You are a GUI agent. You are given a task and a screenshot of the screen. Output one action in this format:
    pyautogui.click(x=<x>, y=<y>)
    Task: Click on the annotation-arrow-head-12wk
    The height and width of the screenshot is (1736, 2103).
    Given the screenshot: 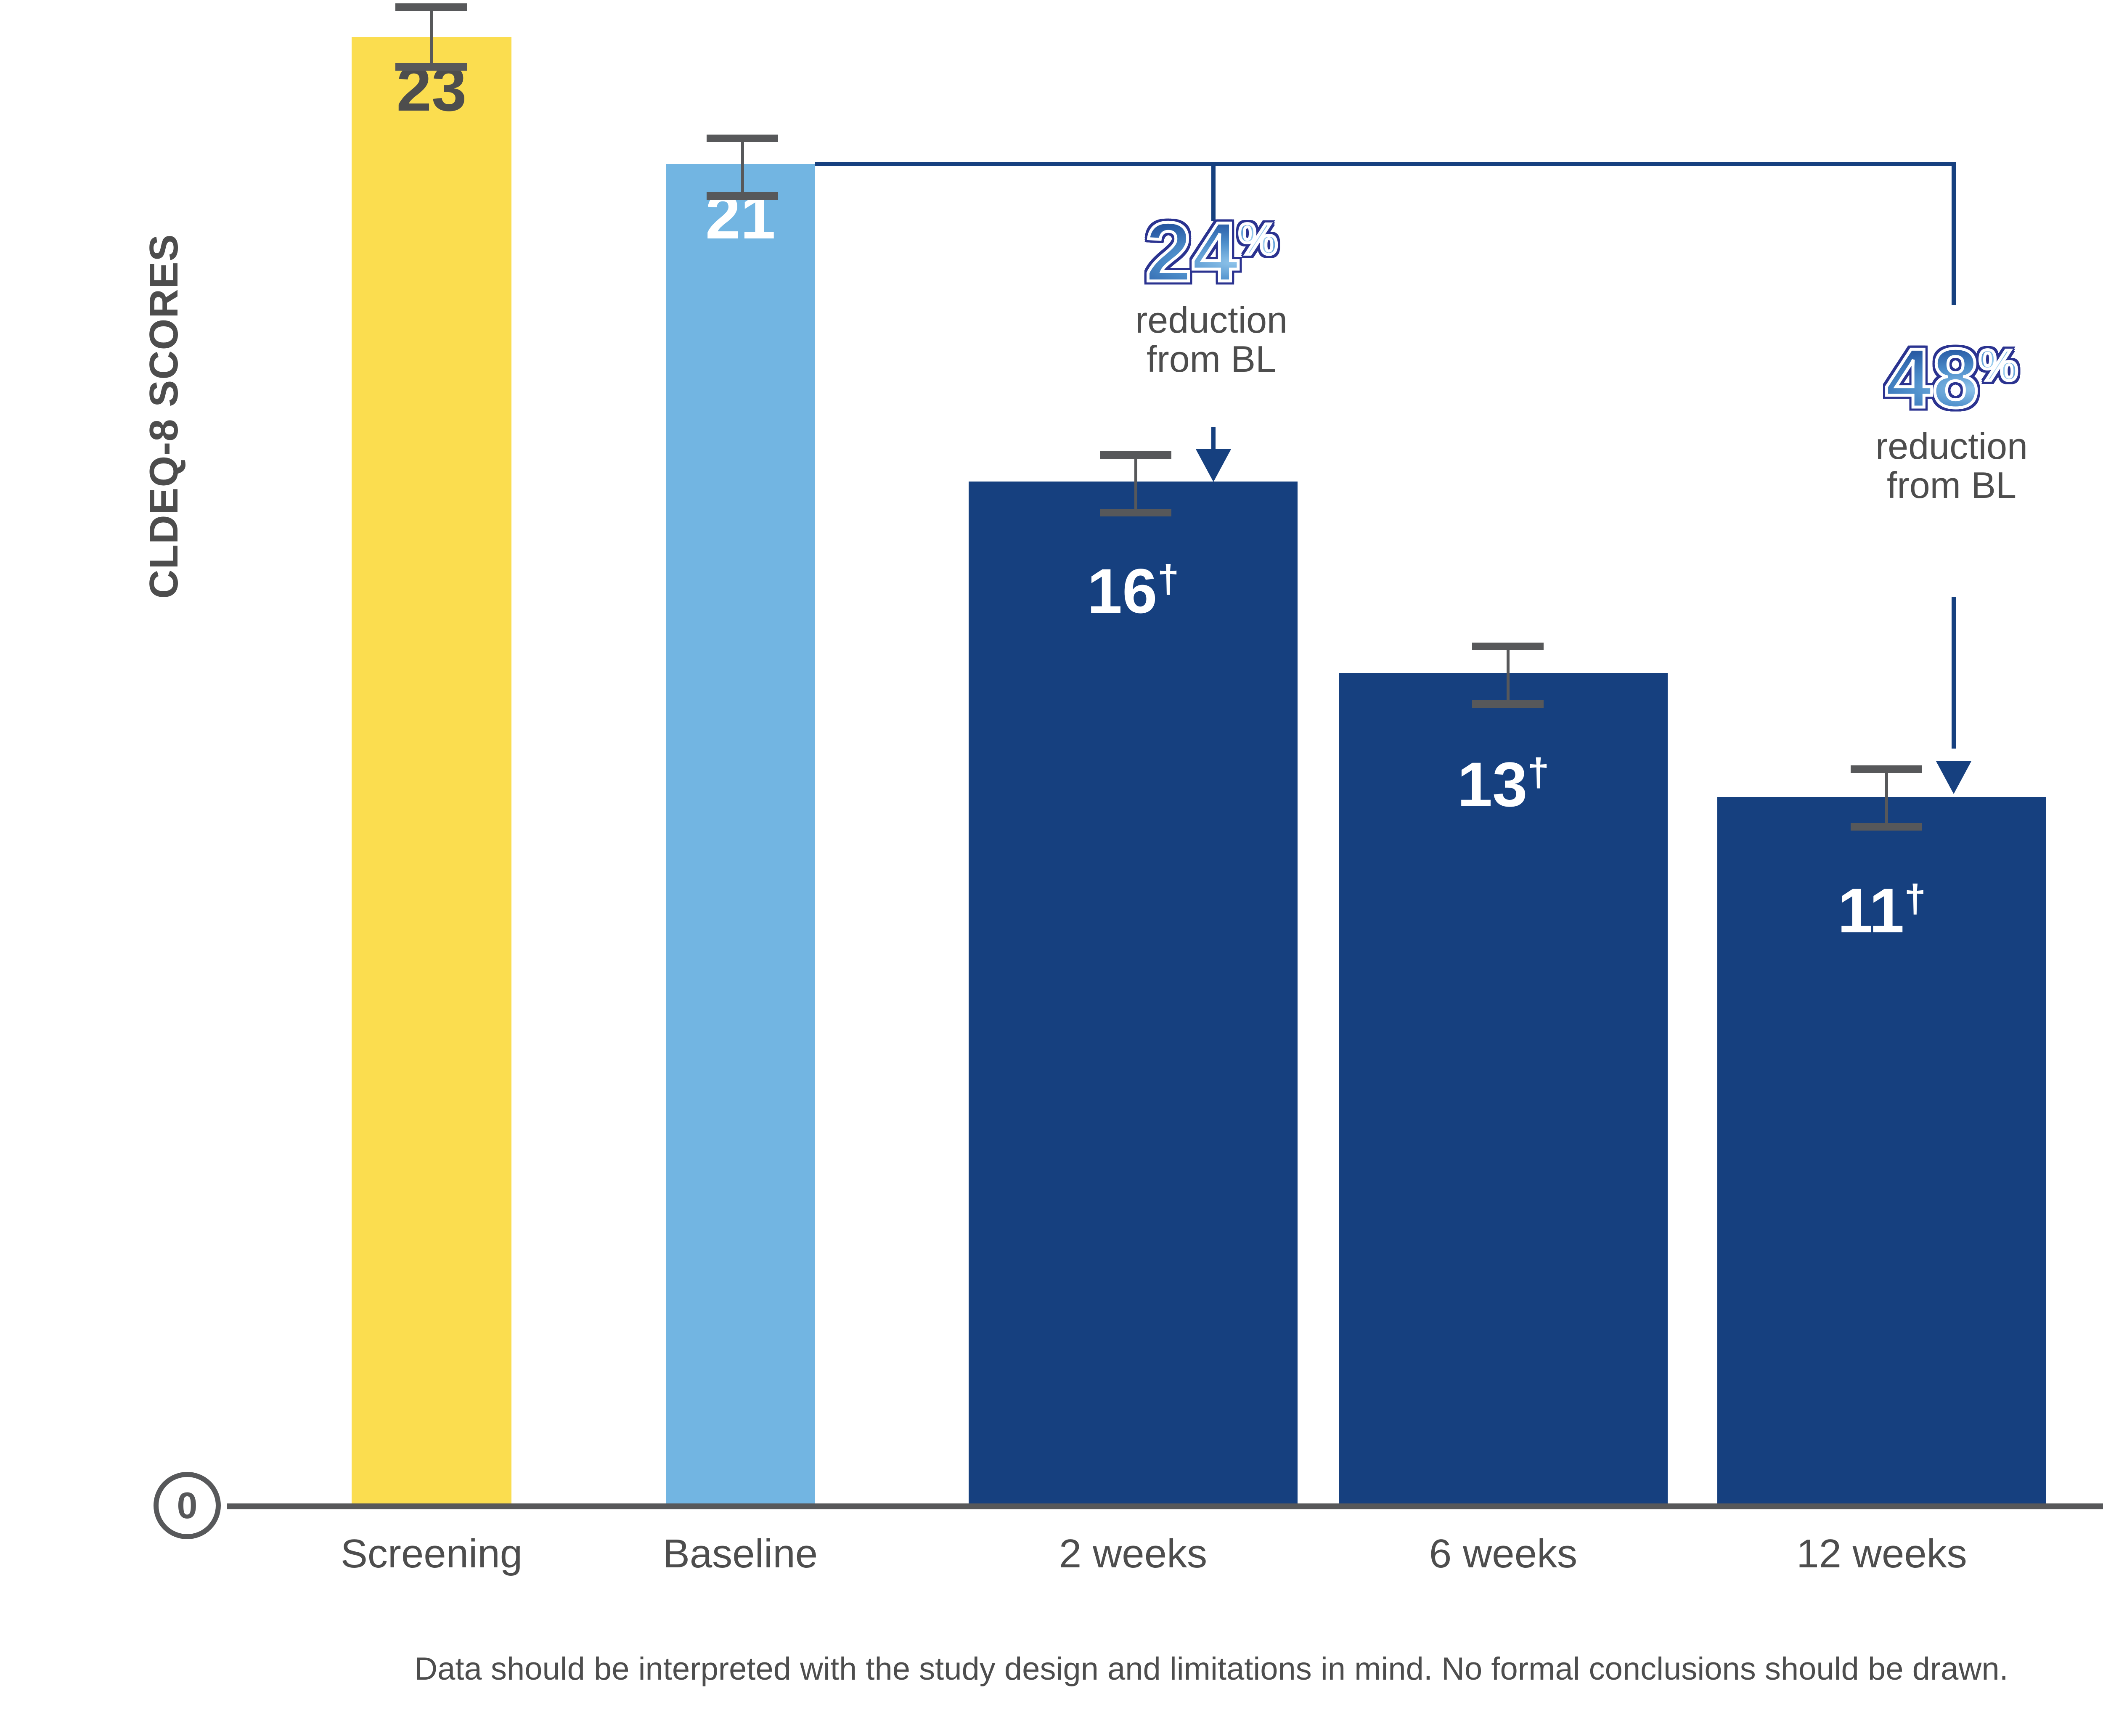 What is the action you would take?
    pyautogui.click(x=1953, y=777)
    